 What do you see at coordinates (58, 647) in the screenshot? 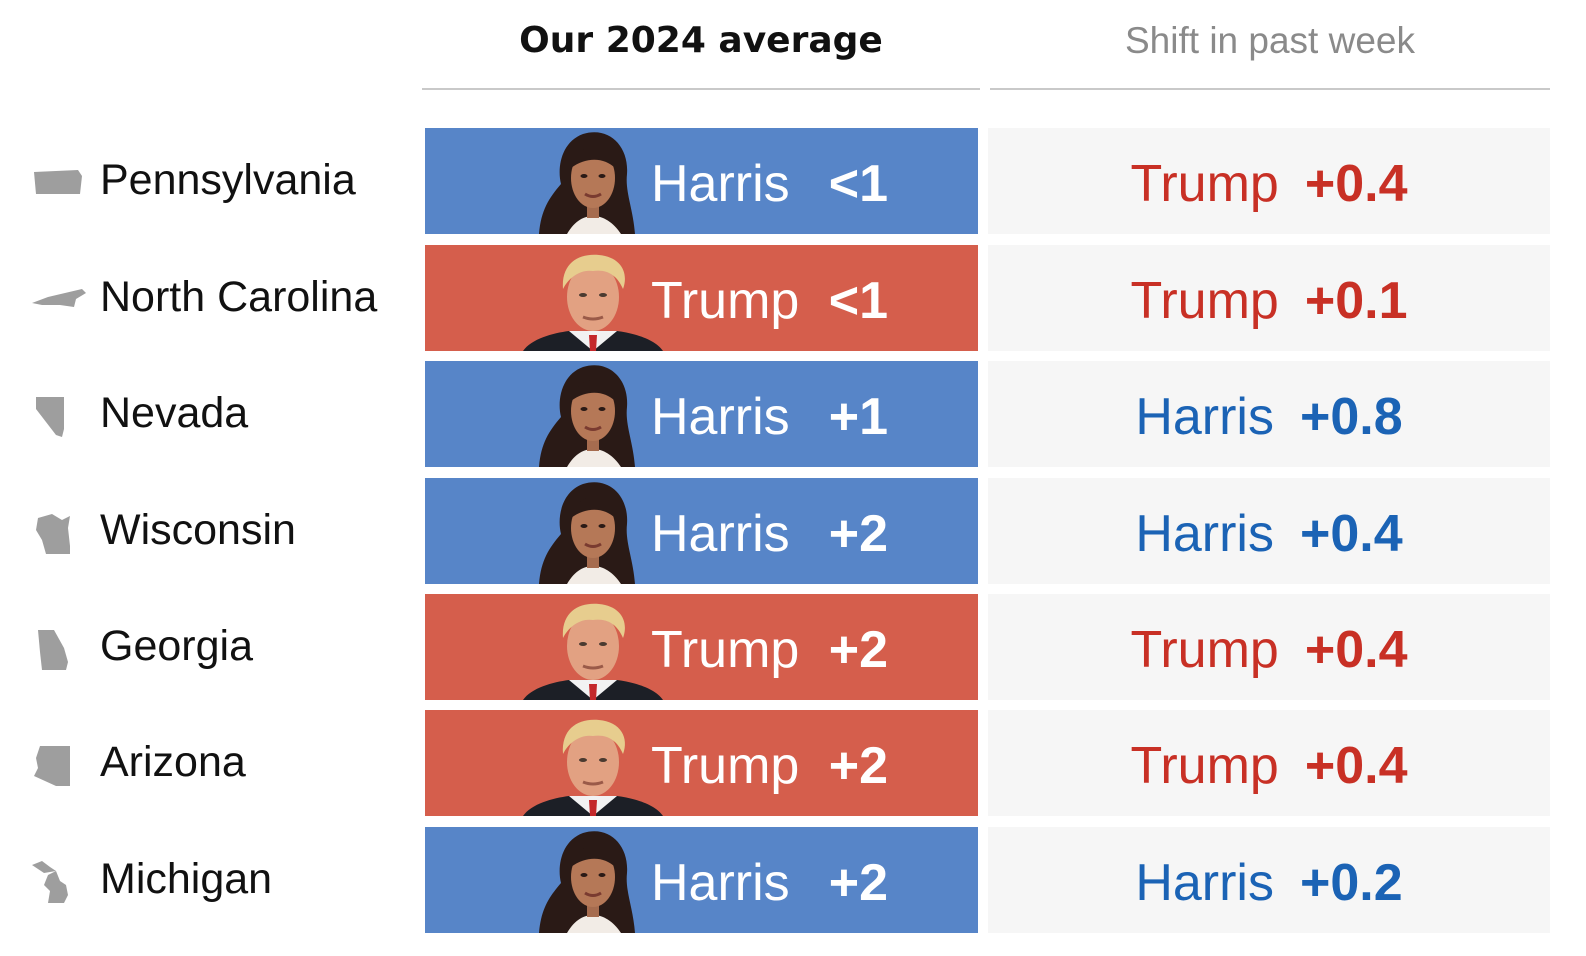
I see `georgia-state-icon` at bounding box center [58, 647].